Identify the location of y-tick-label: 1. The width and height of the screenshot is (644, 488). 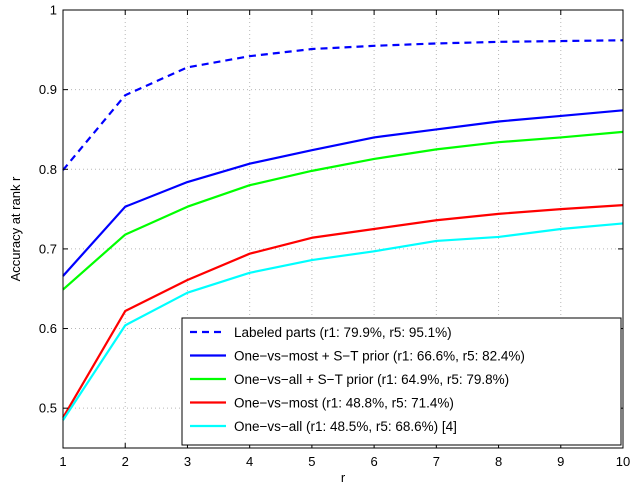
(53, 10).